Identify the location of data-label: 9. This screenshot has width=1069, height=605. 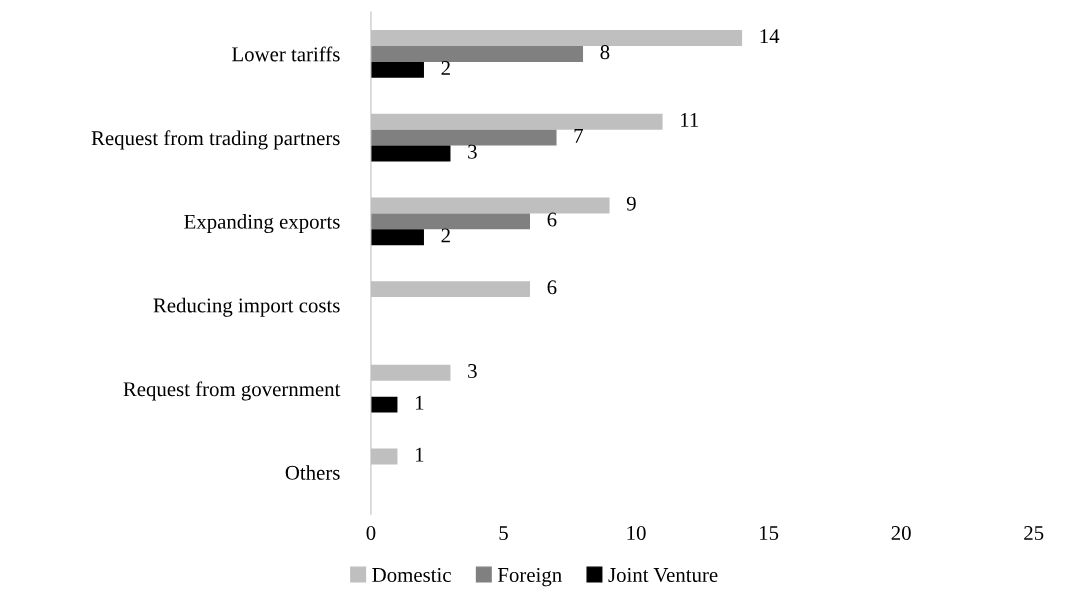
(631, 203).